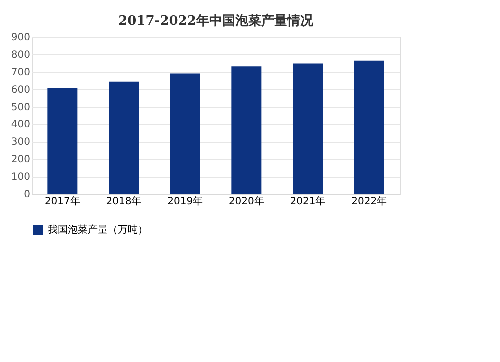 This screenshot has width=500, height=362. Describe the element at coordinates (98, 230) in the screenshot. I see `legend-label: 我国泡菜产量（万吨）` at that location.